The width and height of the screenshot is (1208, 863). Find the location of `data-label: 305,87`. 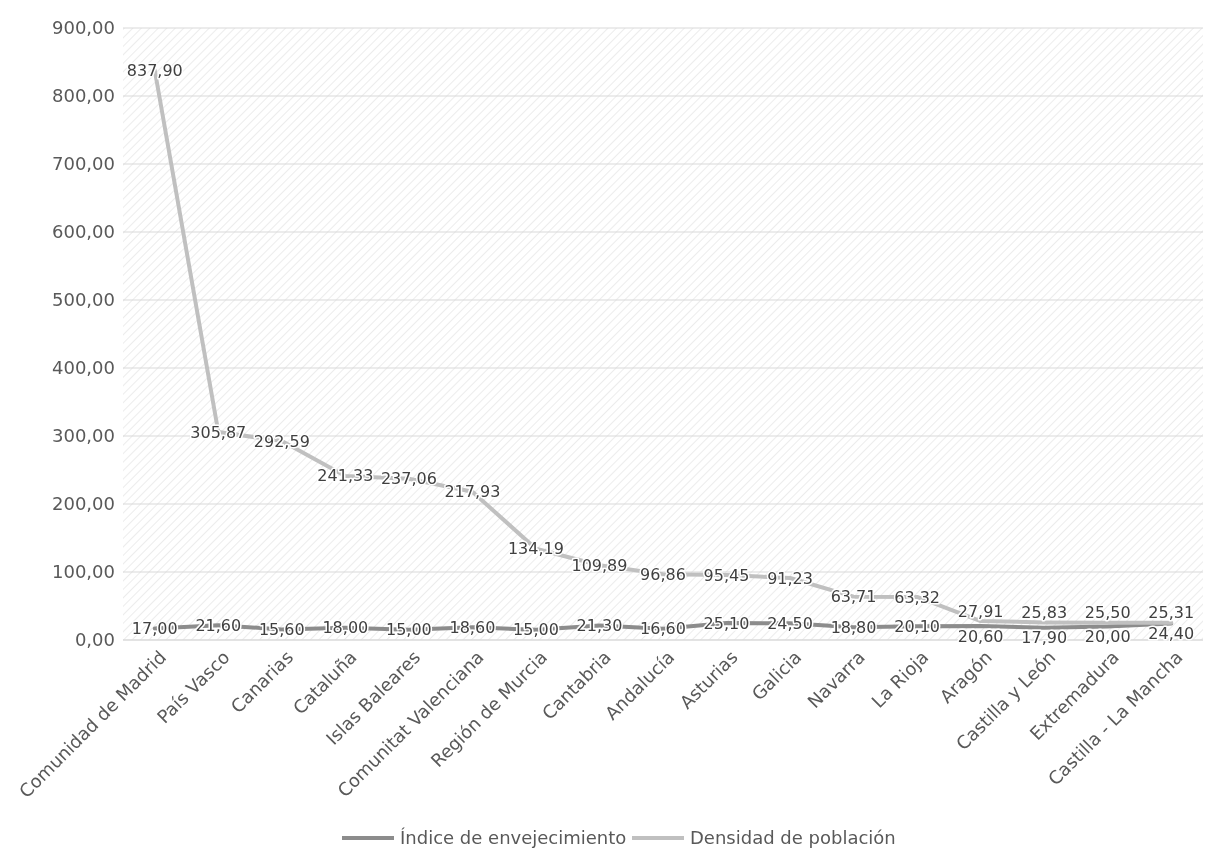

data-label: 305,87 is located at coordinates (218, 432).